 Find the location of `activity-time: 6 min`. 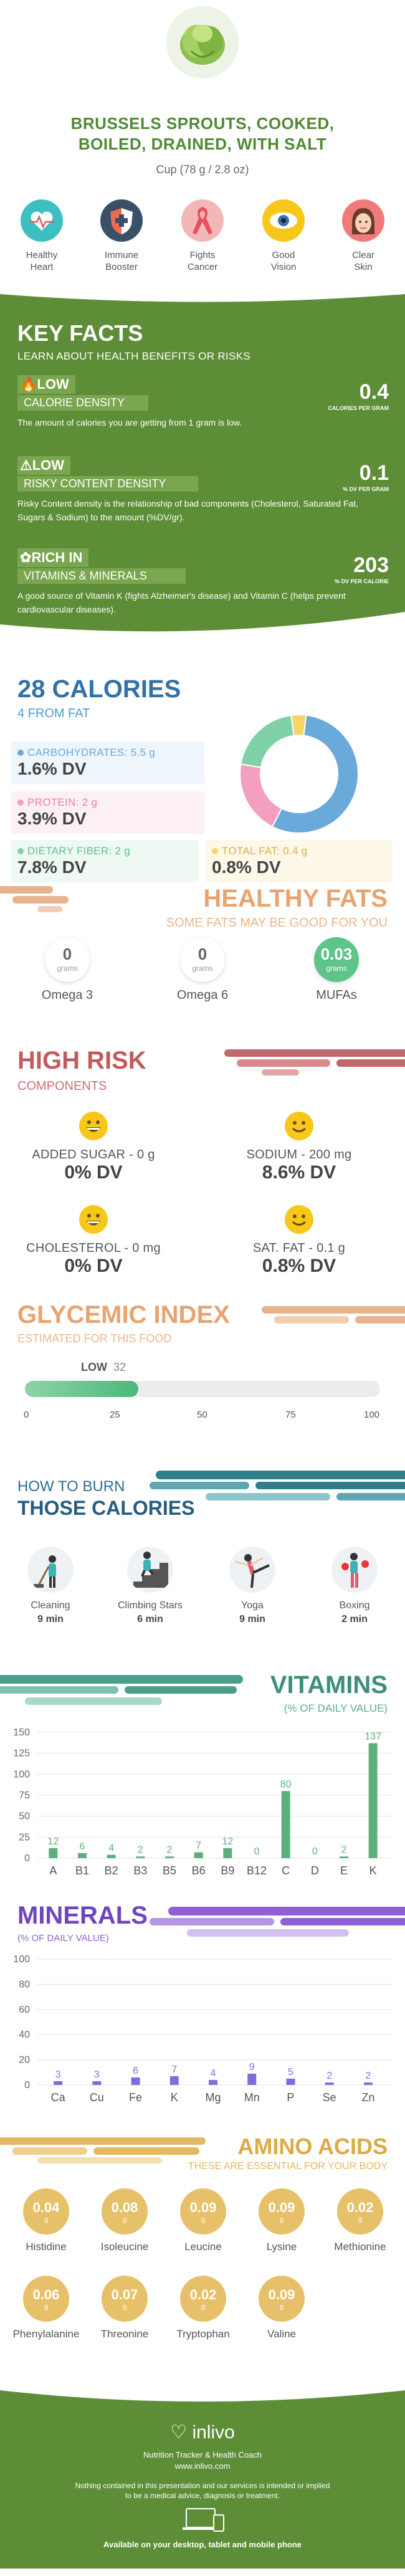

activity-time: 6 min is located at coordinates (150, 1619).